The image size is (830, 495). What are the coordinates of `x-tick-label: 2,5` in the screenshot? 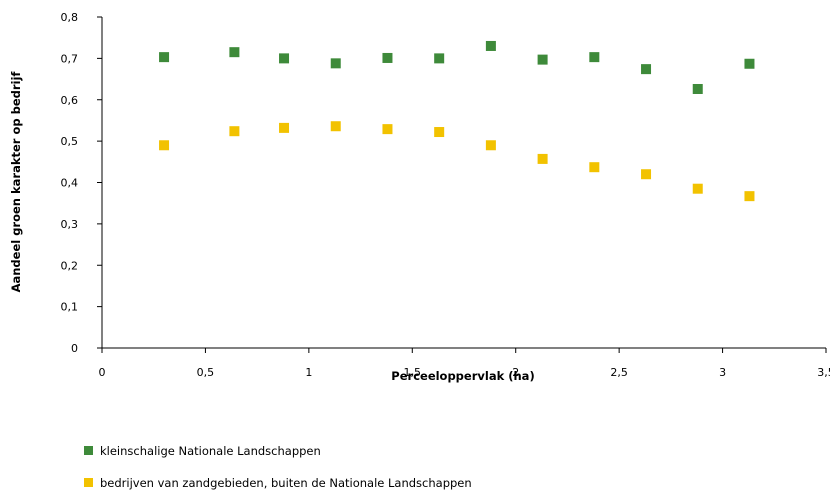 It's located at (619, 372).